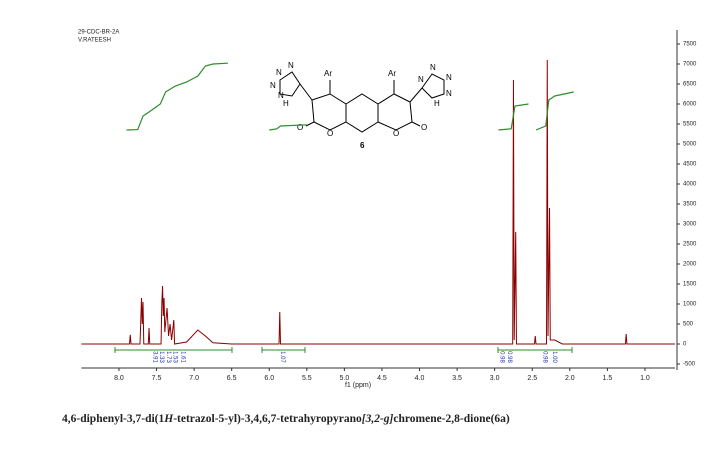 This screenshot has height=457, width=727. Describe the element at coordinates (113, 419) in the screenshot. I see `caption-part: 4,6-diphenyl-3,7-di(1` at that location.